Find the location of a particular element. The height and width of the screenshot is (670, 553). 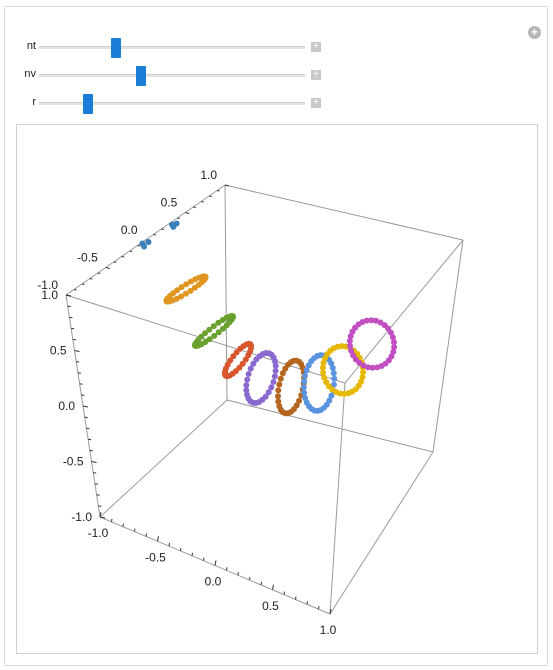

tick-label-bottom: -1.0 is located at coordinates (98, 533).